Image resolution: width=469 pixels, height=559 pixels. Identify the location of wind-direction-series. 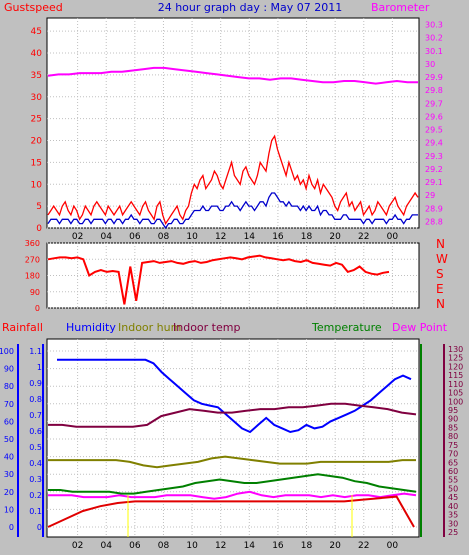
(218, 279).